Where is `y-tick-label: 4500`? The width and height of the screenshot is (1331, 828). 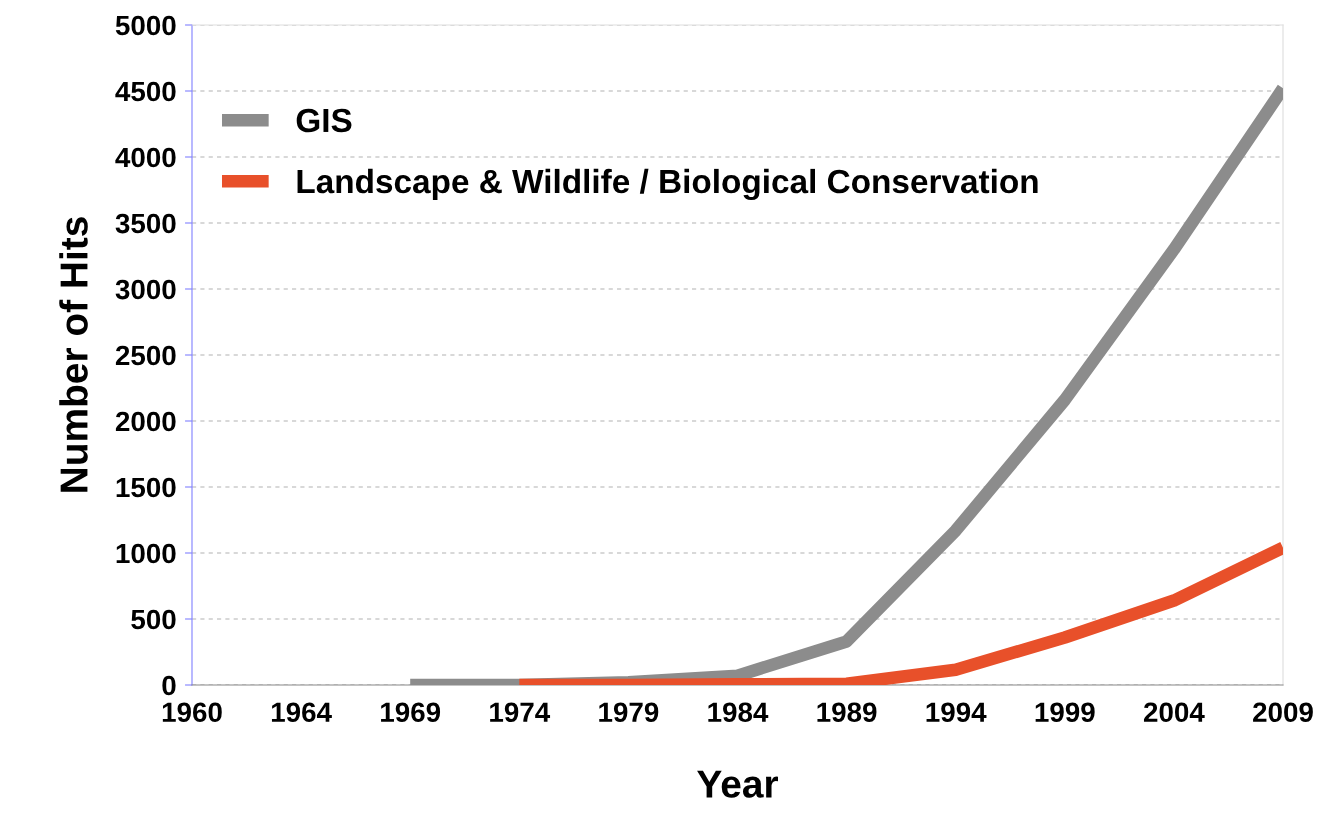
y-tick-label: 4500 is located at coordinates (145, 91).